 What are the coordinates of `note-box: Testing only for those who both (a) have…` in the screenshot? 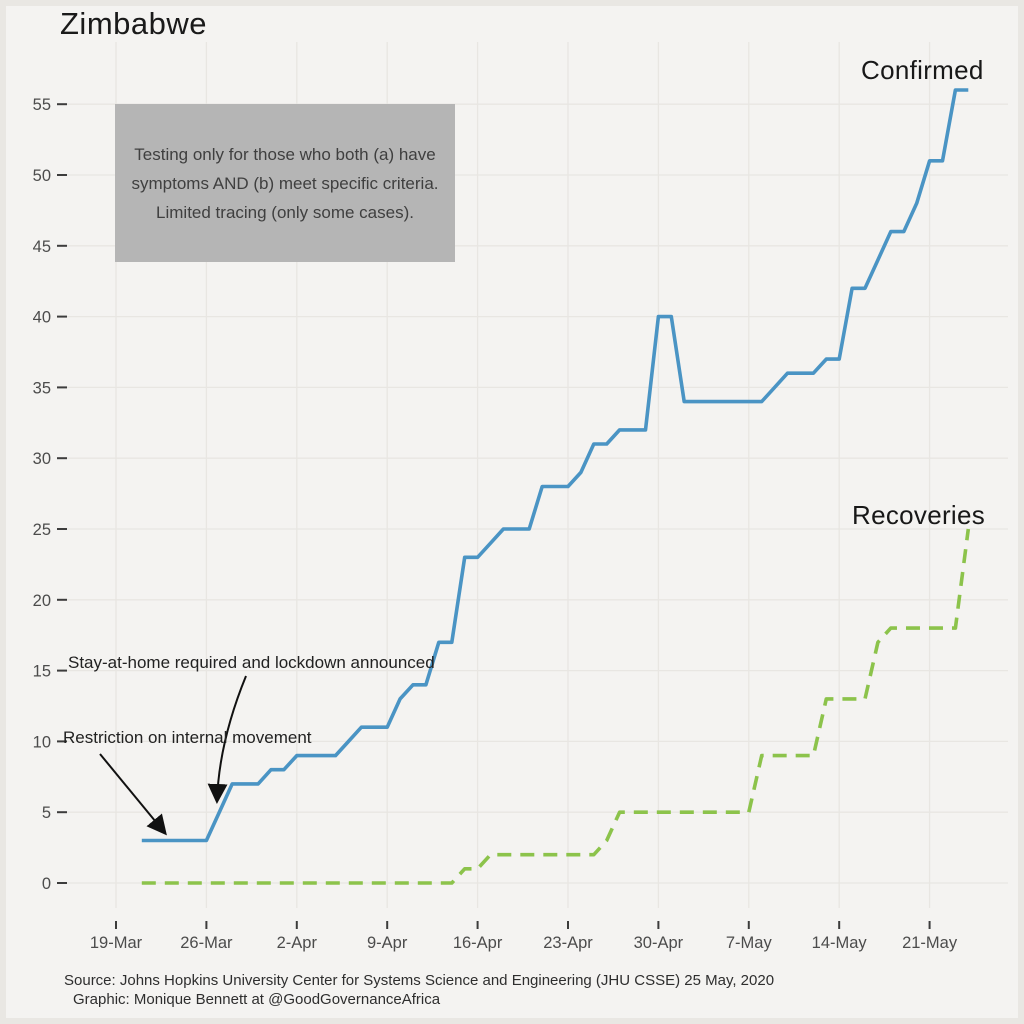 It's located at (285, 183).